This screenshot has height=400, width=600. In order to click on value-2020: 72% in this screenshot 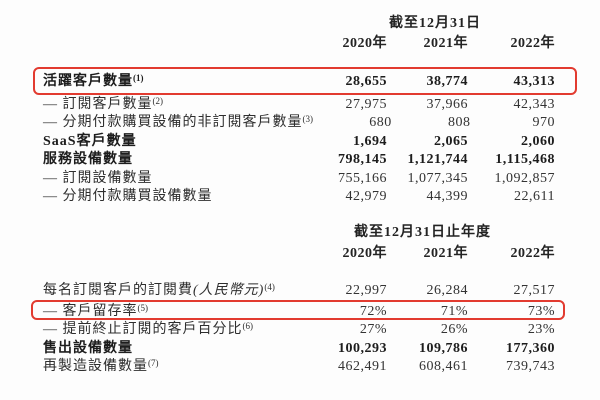, I will do `click(373, 311)`.